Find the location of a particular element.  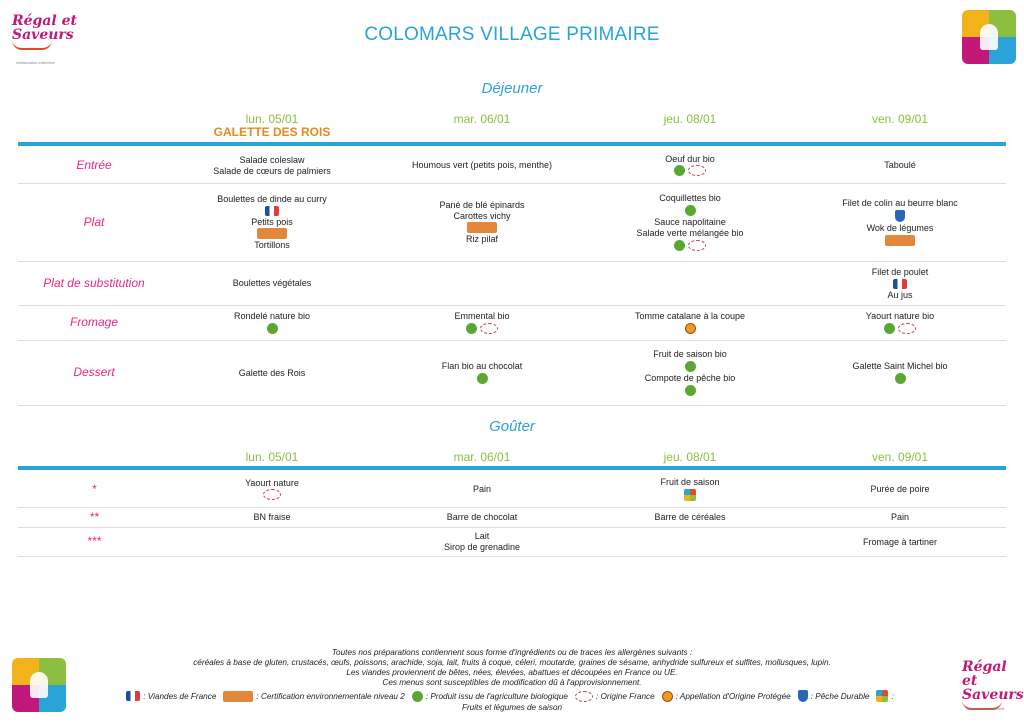

dejeuner-cell-0-3: Taboulé is located at coordinates (900, 165).